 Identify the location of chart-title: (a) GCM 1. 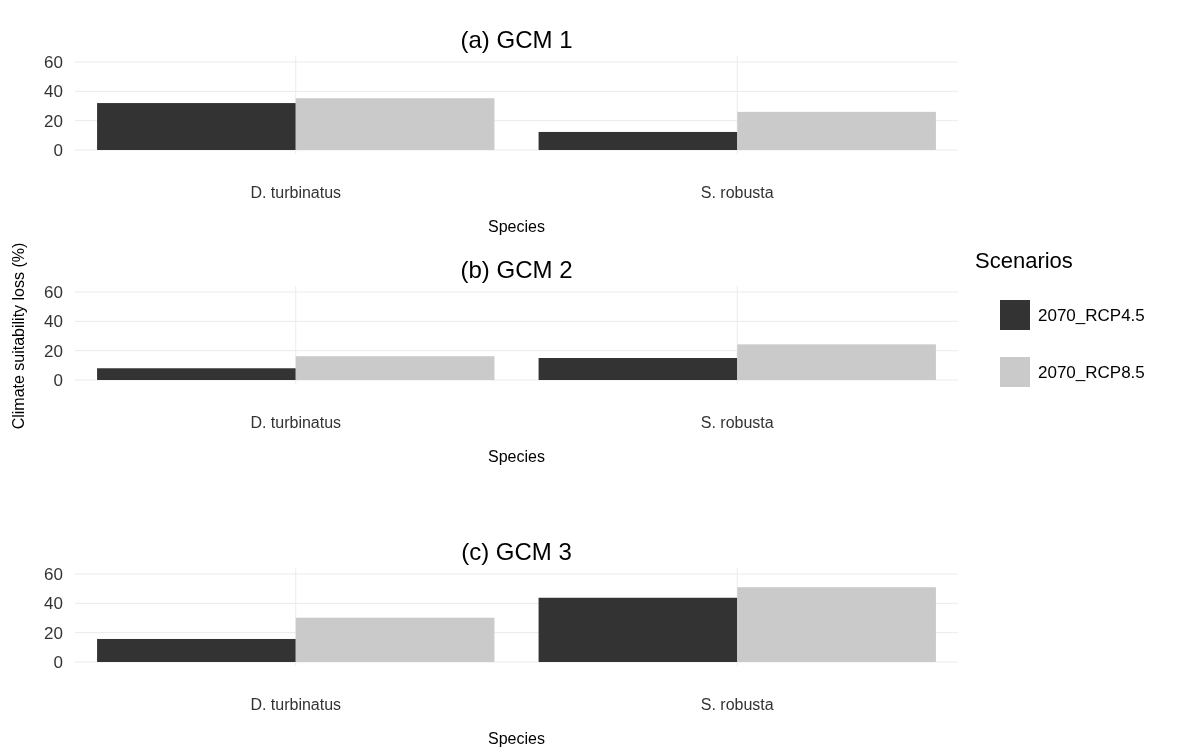
(516, 39).